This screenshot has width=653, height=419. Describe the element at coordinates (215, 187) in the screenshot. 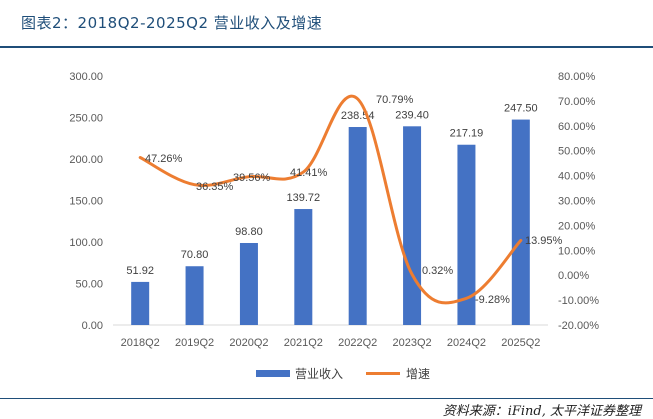

I see `line-data-label: 36.35%` at that location.